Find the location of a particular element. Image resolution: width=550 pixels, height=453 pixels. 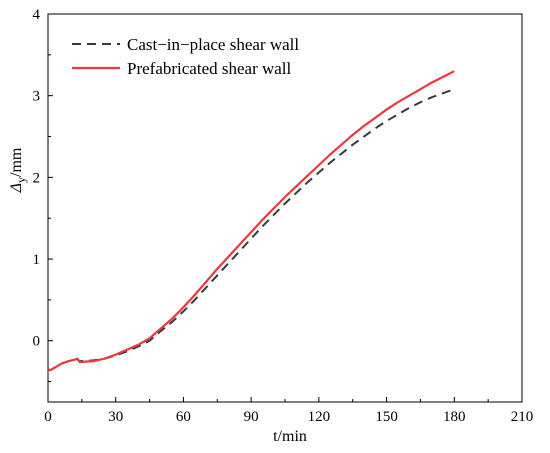

y-axis-label-sub: y is located at coordinates (21, 180).